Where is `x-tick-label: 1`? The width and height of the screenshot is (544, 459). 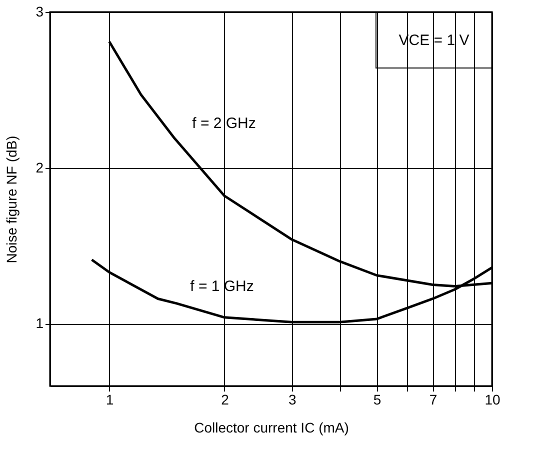
x-tick-label: 1 is located at coordinates (110, 400).